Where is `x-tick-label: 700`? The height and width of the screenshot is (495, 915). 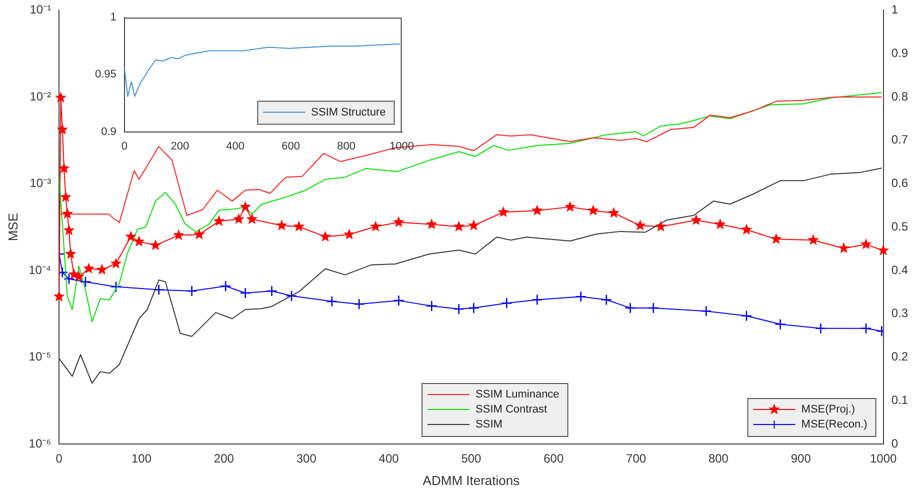 x-tick-label: 700 is located at coordinates (636, 459).